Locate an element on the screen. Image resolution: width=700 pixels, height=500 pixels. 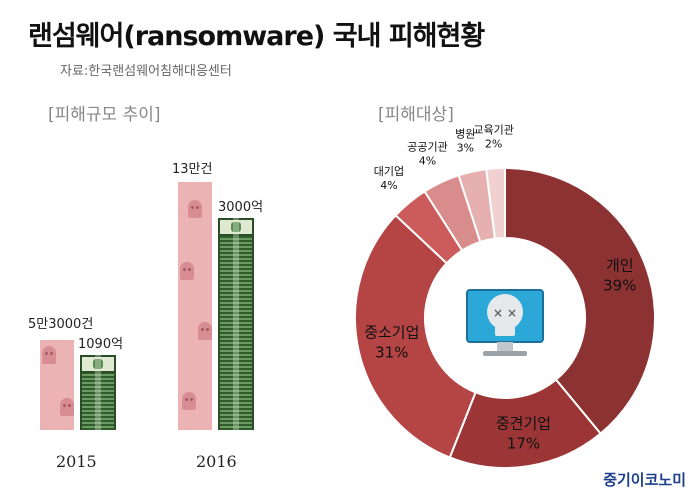
slice-pct-0: 39% is located at coordinates (619, 286).